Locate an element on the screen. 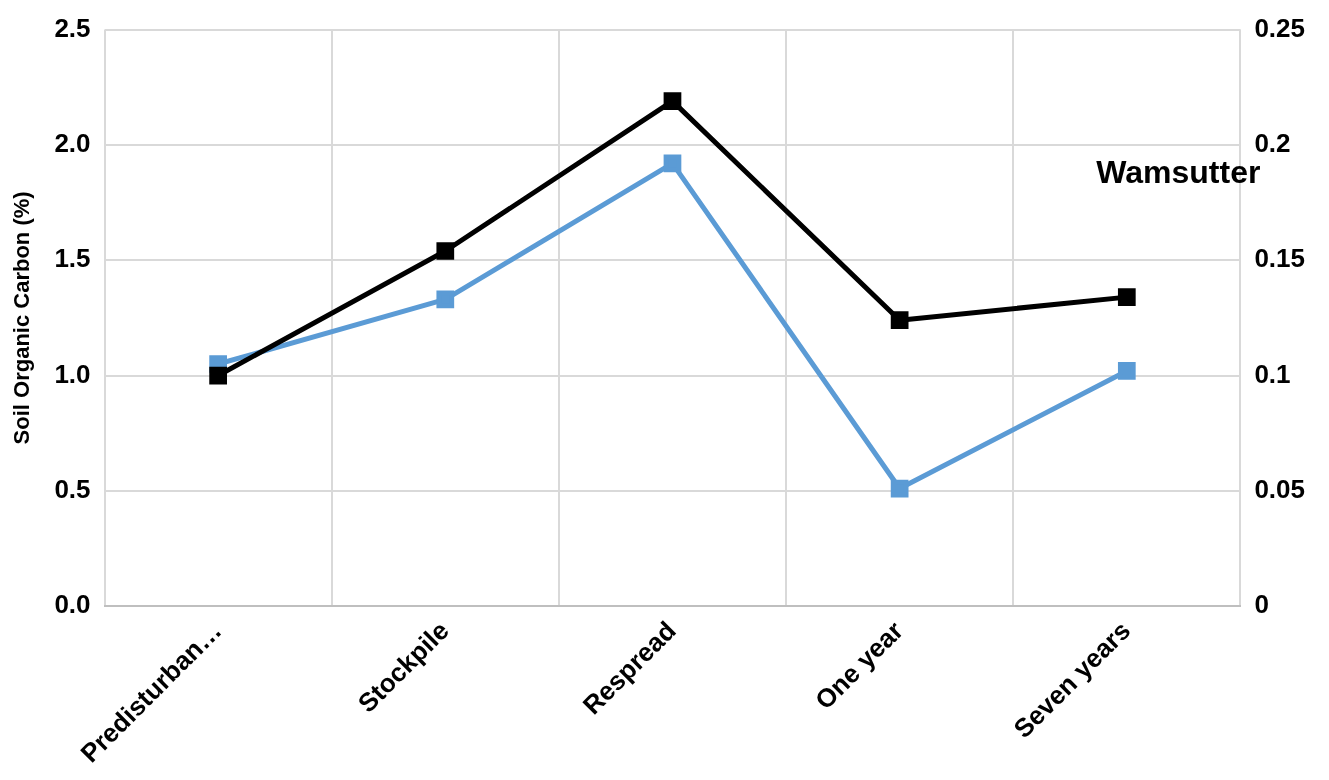  y2-tick-label: 0.05 is located at coordinates (1280, 489).